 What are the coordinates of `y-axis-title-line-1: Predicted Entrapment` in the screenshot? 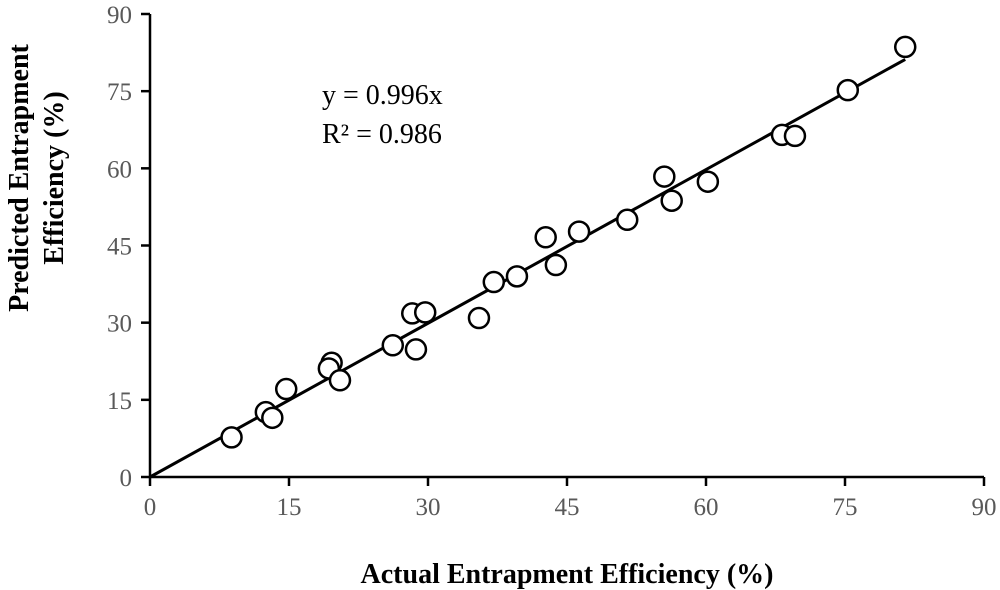 It's located at (19, 177).